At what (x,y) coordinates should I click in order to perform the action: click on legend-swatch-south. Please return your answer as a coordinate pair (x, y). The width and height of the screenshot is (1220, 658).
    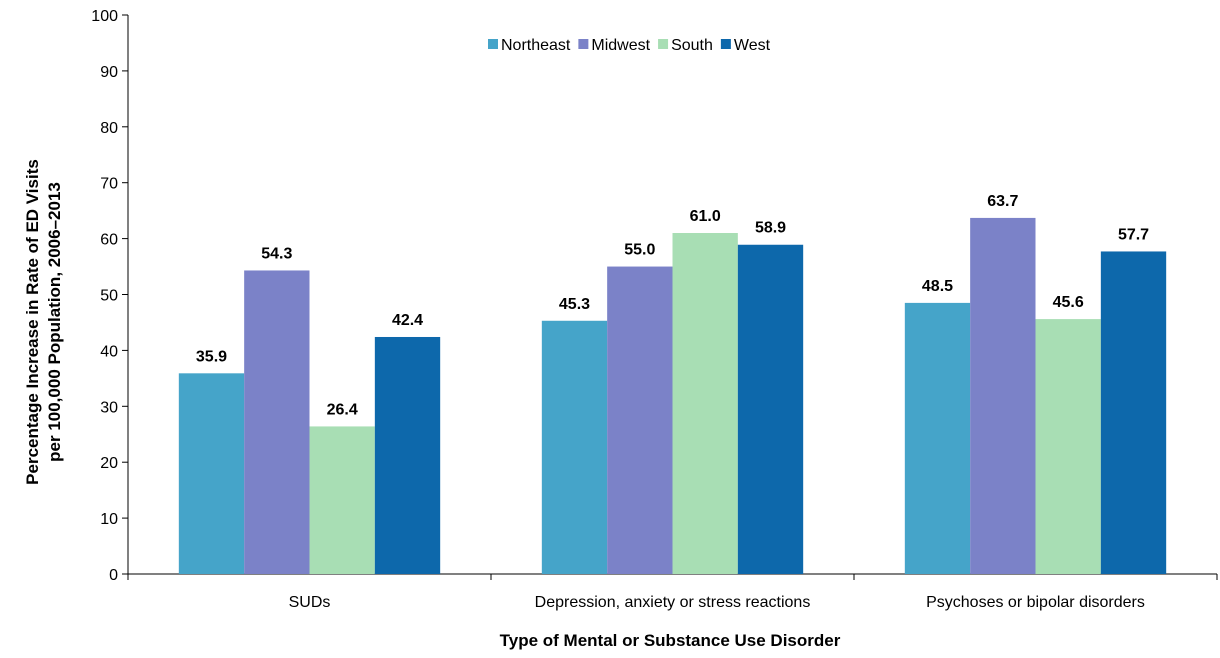
    Looking at the image, I should click on (663, 44).